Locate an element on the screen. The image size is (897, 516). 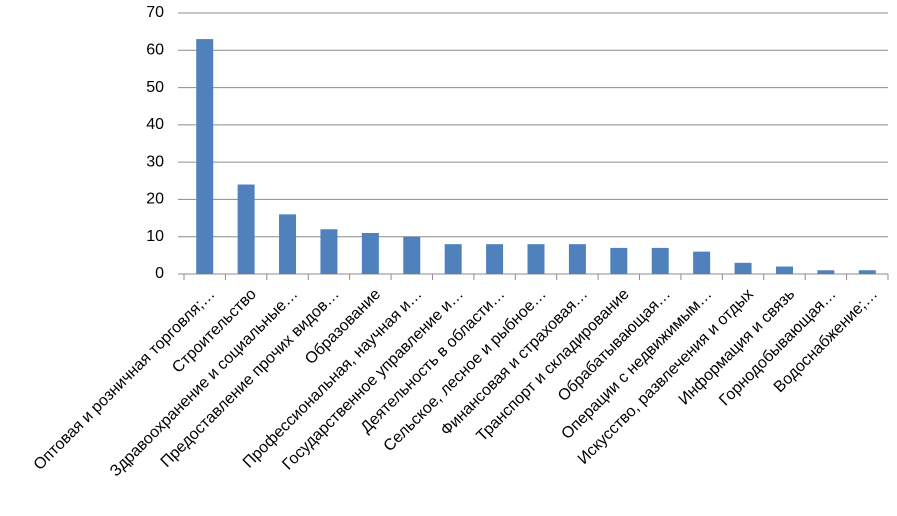
y-tick-label: 60 is located at coordinates (155, 50).